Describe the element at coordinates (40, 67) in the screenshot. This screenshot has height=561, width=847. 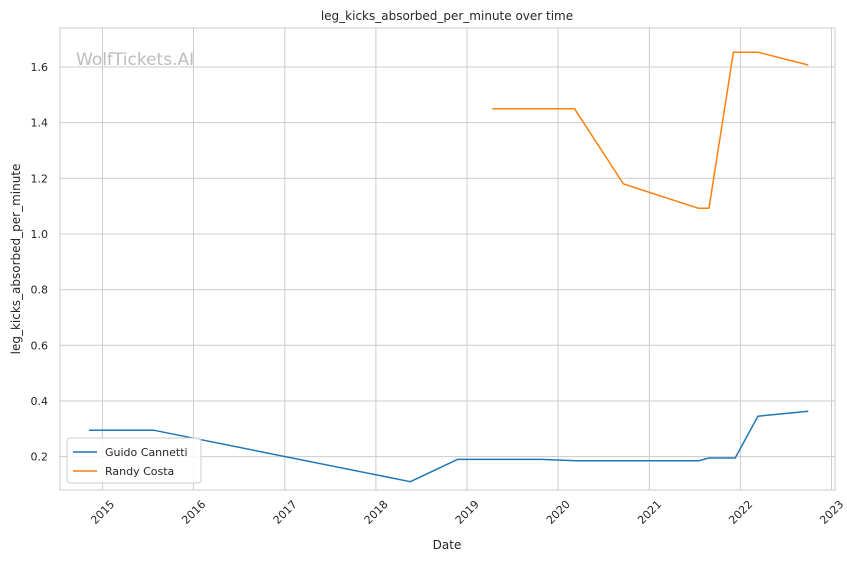
I see `y-tick-label: 1.6` at that location.